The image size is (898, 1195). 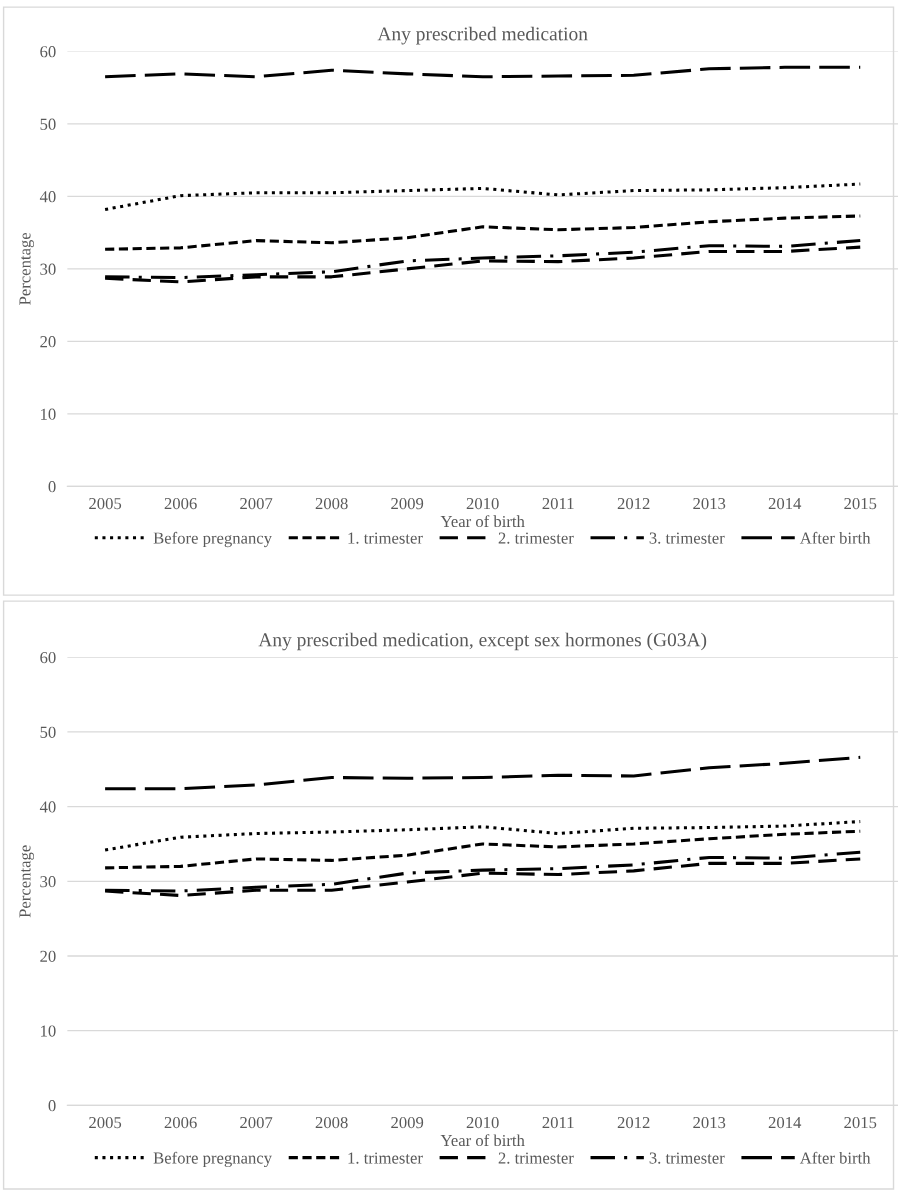 What do you see at coordinates (482, 35) in the screenshot?
I see `chart-title: Any prescribed medication` at bounding box center [482, 35].